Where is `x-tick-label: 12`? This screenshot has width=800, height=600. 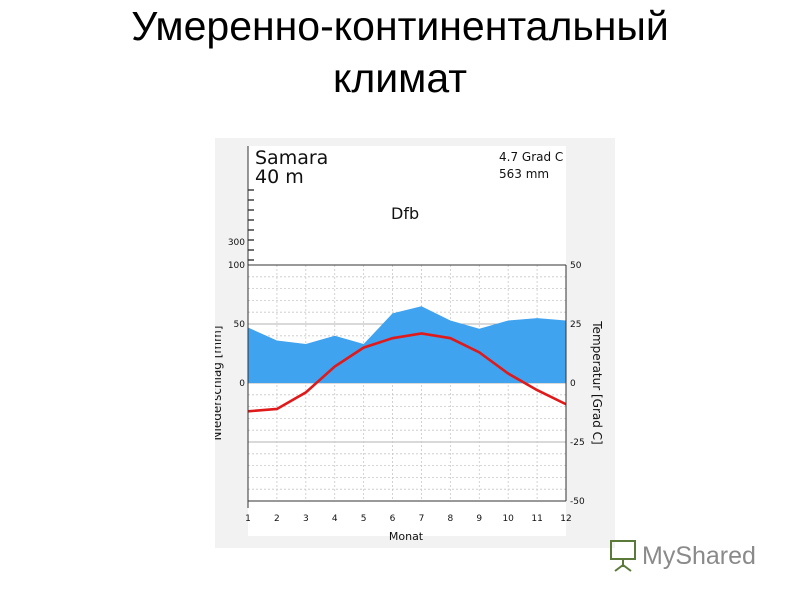
x-tick-label: 12 is located at coordinates (565, 519).